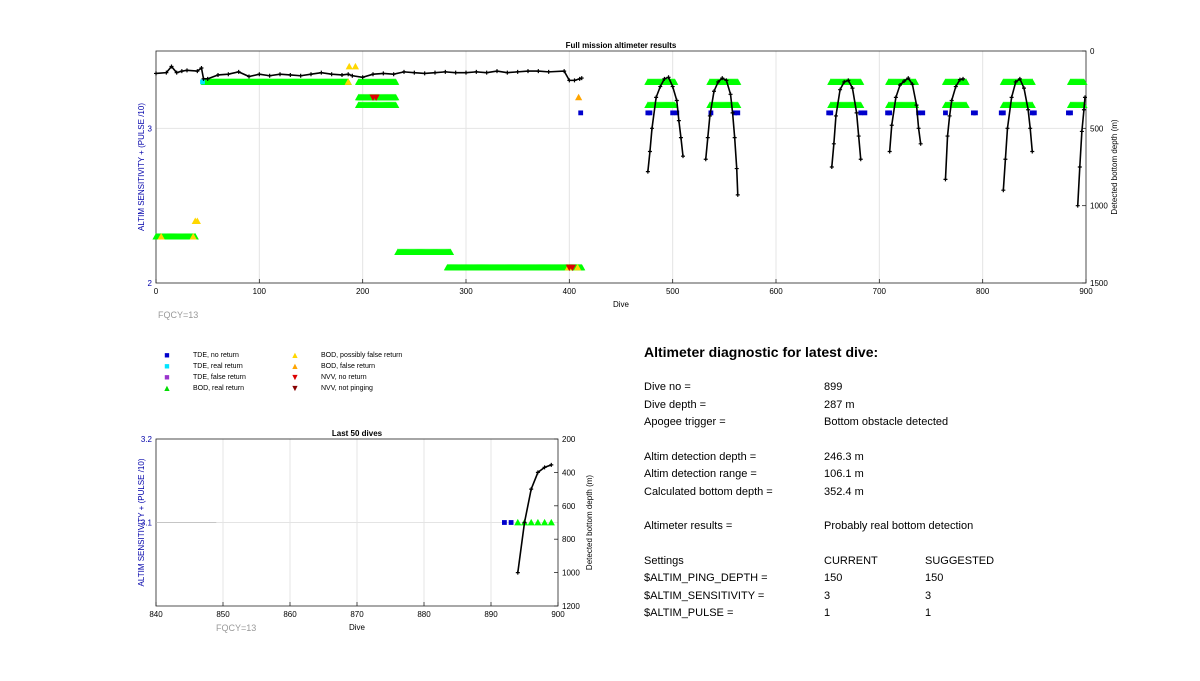  What do you see at coordinates (880, 291) in the screenshot?
I see `x-tick-label: 700` at bounding box center [880, 291].